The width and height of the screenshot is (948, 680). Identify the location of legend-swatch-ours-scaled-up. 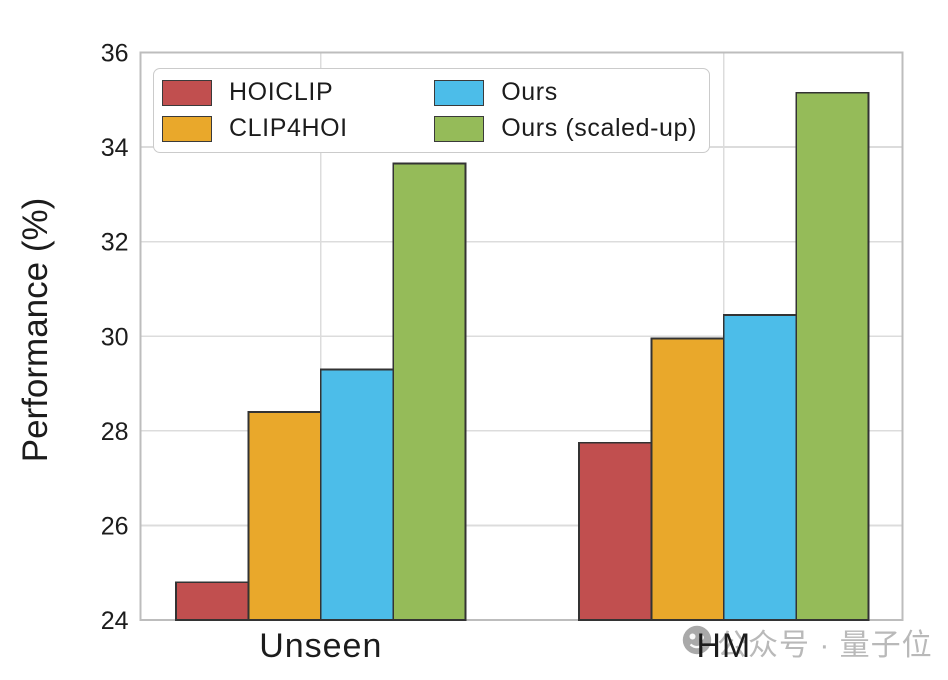
(459, 128).